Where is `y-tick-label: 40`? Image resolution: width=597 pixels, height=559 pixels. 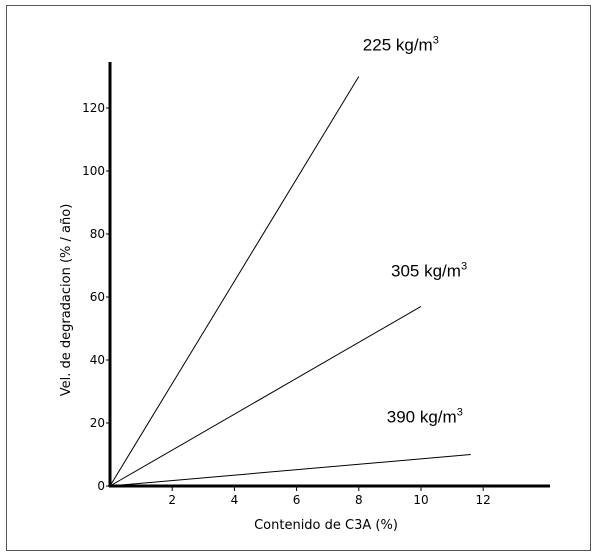 y-tick-label: 40 is located at coordinates (97, 360).